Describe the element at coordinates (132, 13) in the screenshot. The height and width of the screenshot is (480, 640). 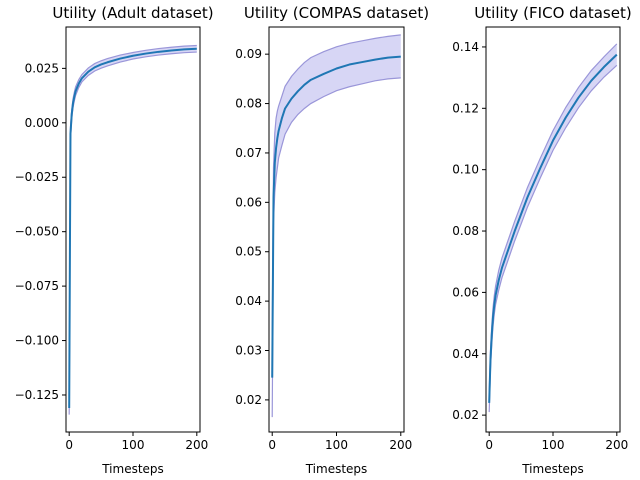
I see `chart-title: Utility (Adult dataset)` at that location.